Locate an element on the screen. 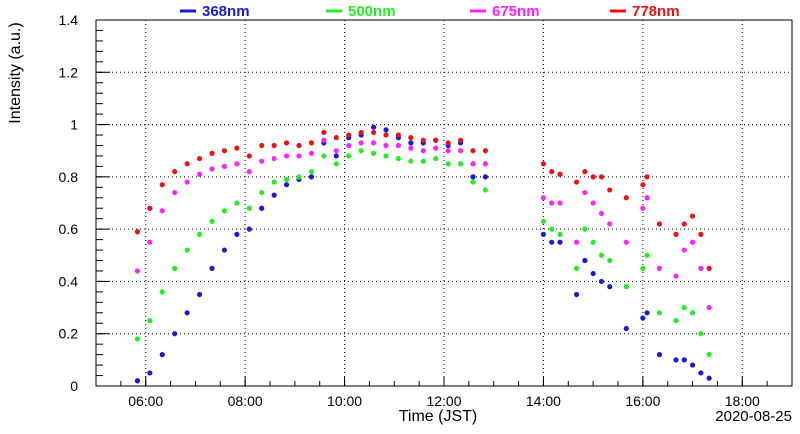  y-tick-label: 0 is located at coordinates (74, 386).